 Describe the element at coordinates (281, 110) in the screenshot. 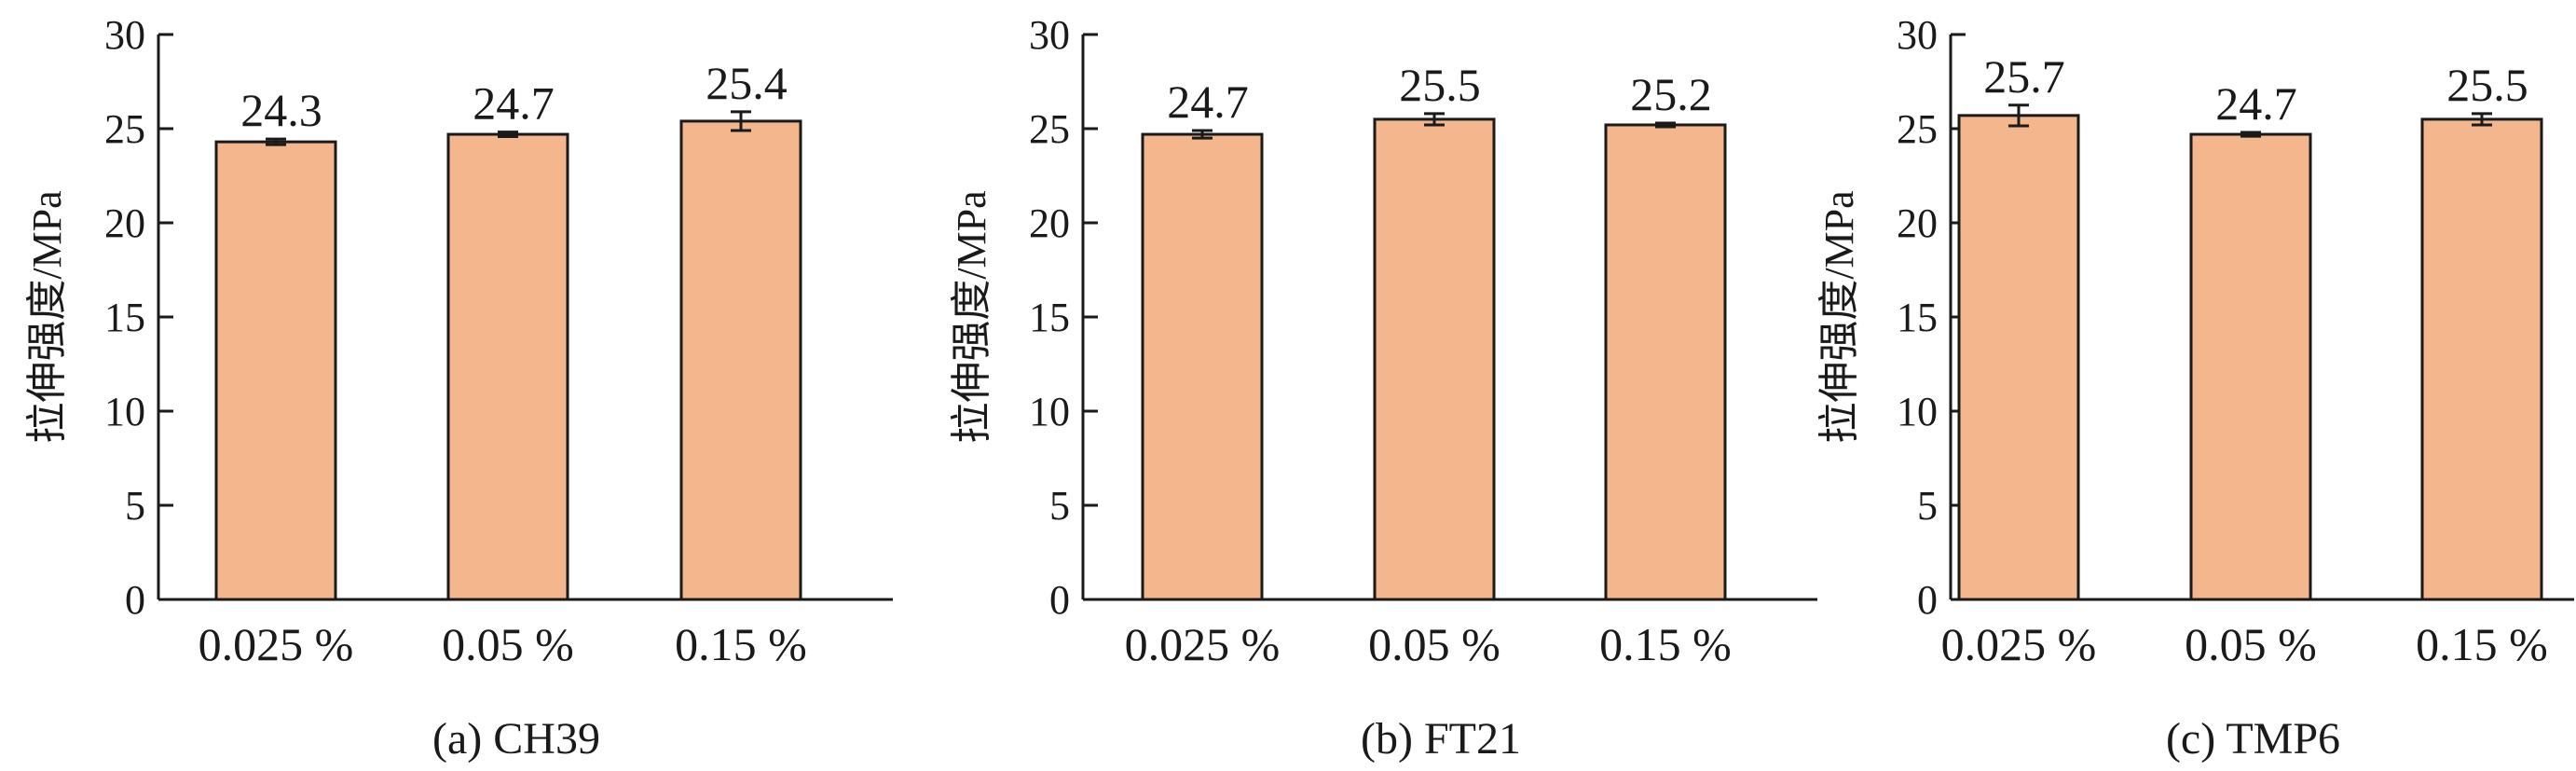

I see `data-label: 24.3` at that location.